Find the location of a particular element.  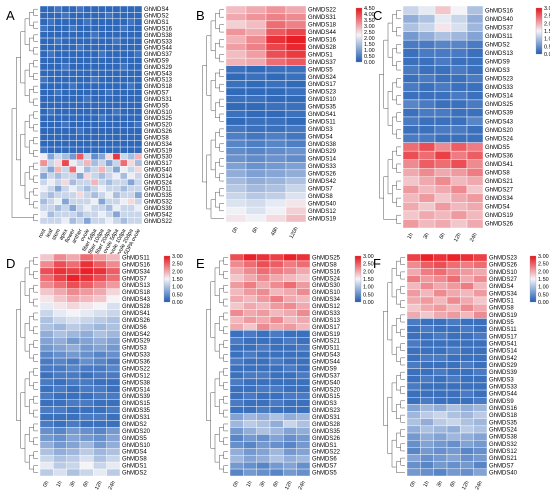

row-dendrogram is located at coordinates (394, 365).